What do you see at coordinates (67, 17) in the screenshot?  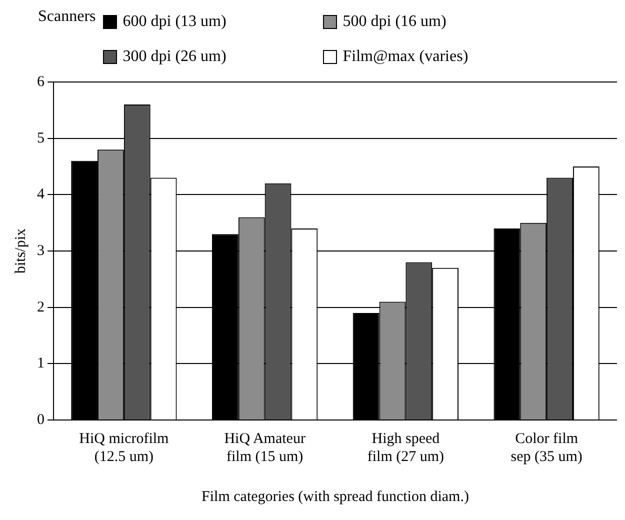 I see `legend-title: Scanners` at bounding box center [67, 17].